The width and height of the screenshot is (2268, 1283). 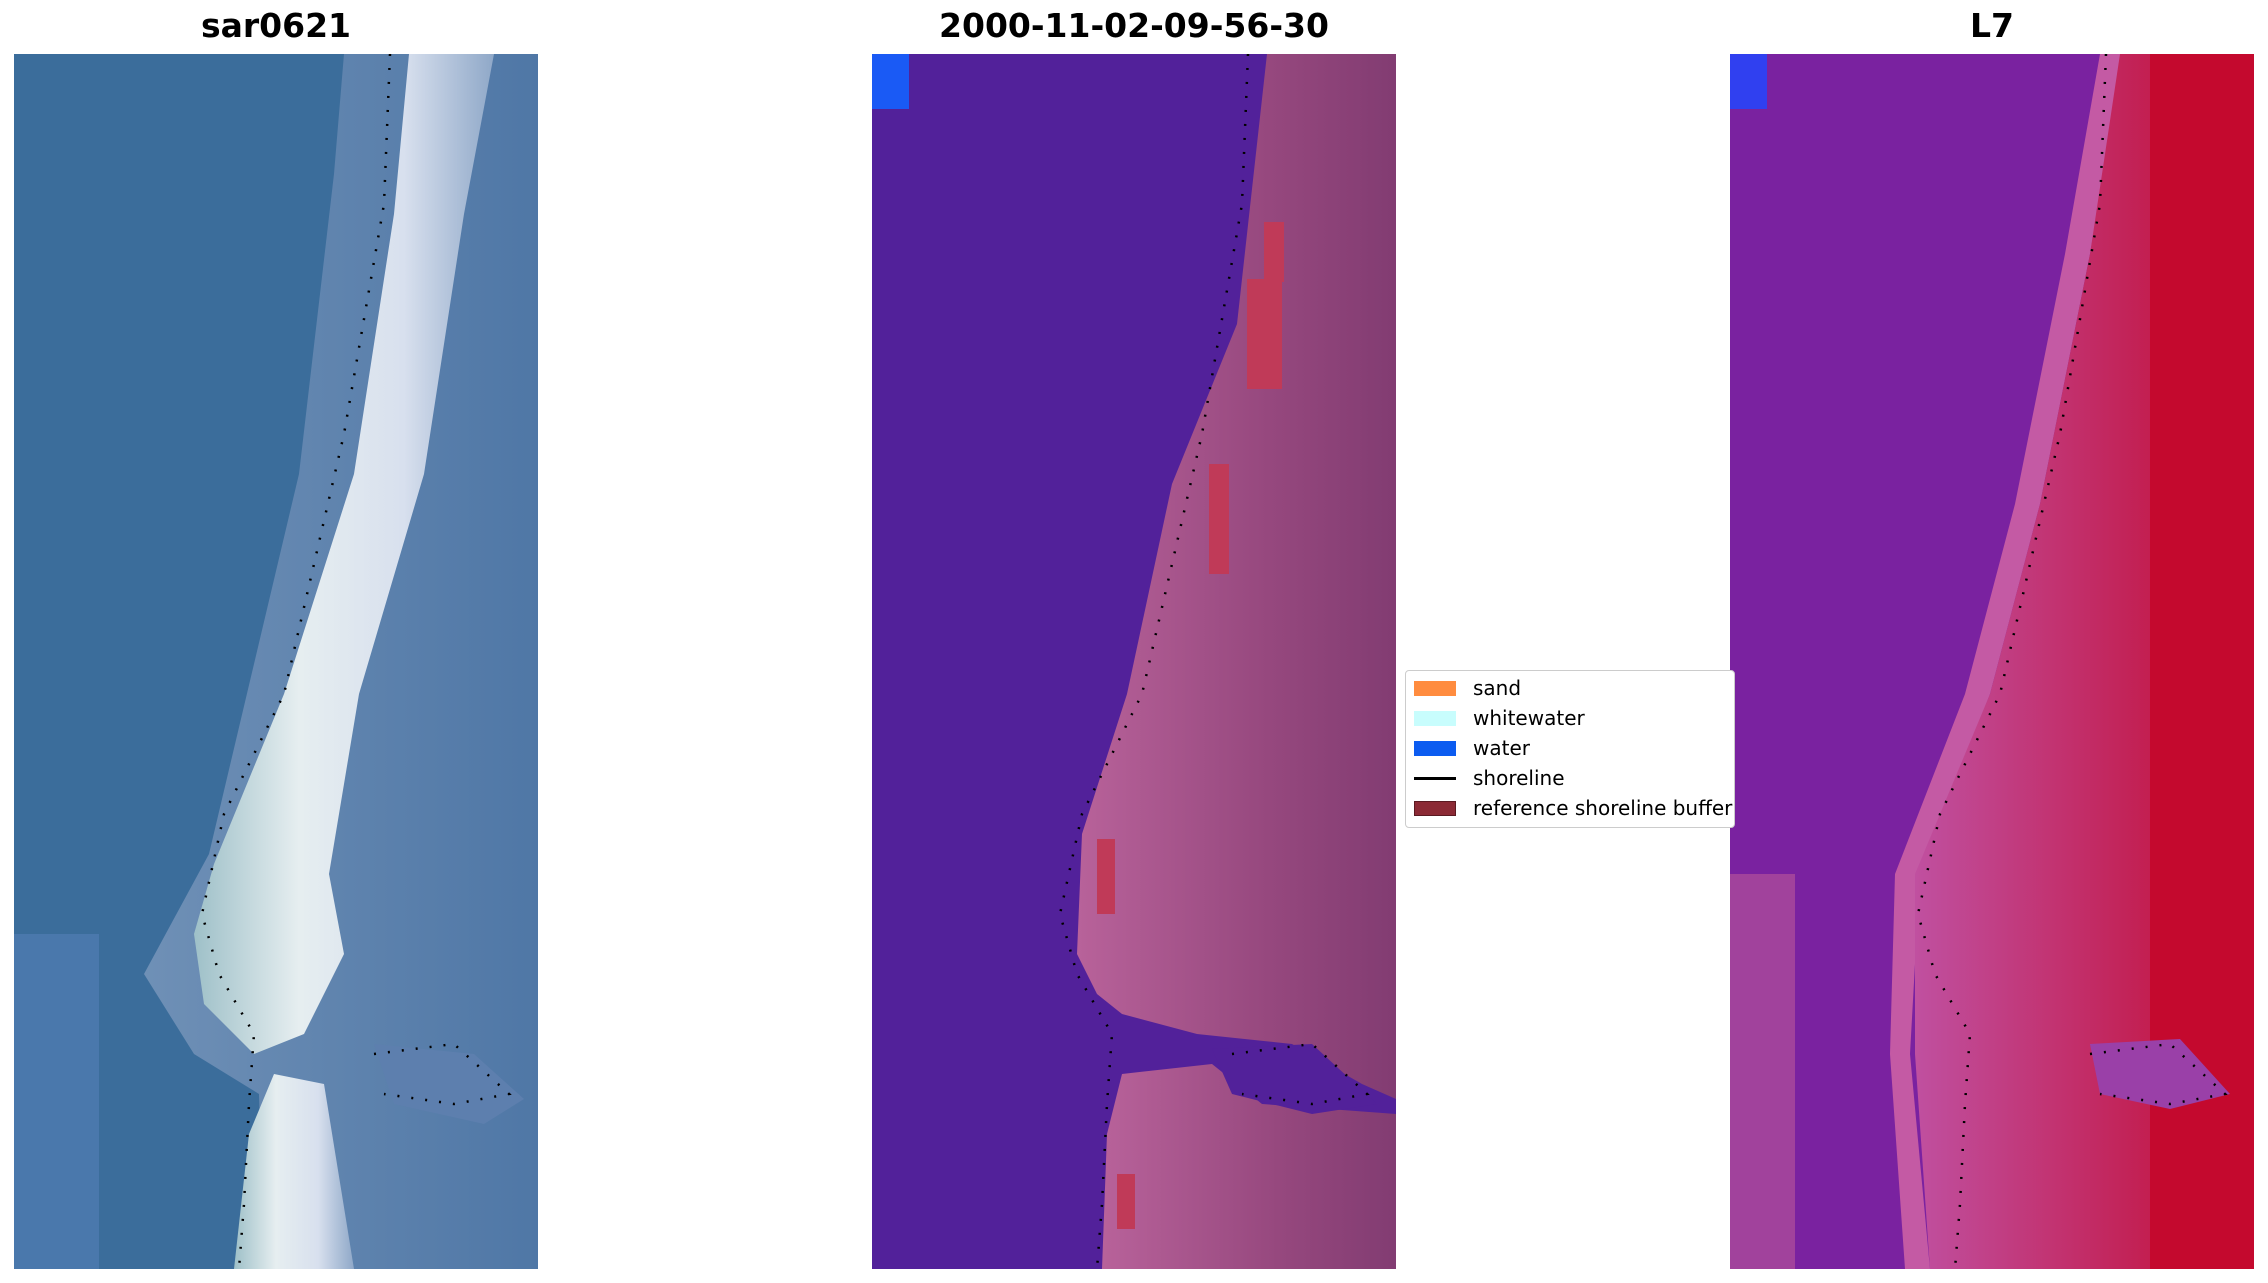 What do you see at coordinates (1134, 25) in the screenshot?
I see `panel-title-classification: 2000-11-02-09-56-30` at bounding box center [1134, 25].